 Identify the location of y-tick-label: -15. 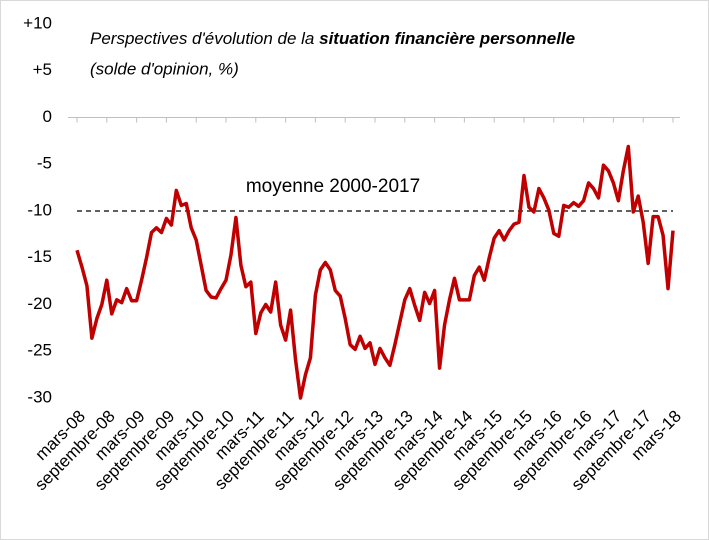
(39, 256).